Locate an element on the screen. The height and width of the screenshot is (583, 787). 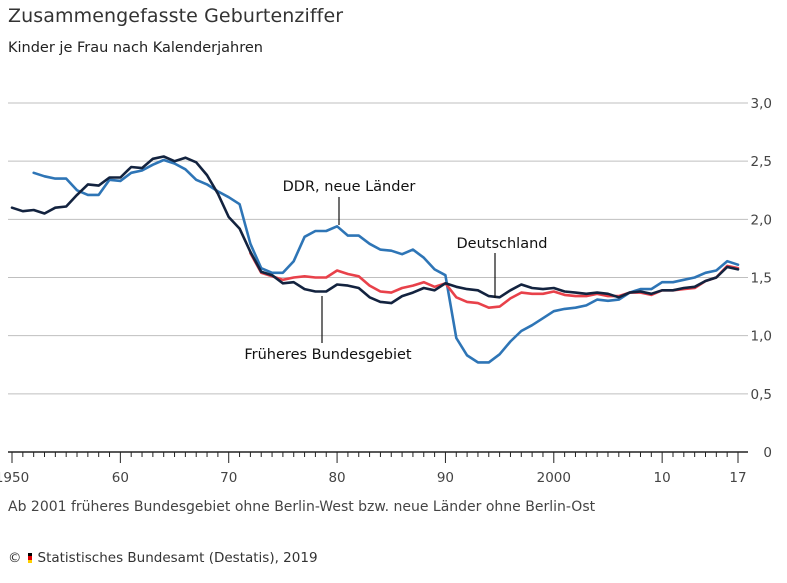
y-axis-tick-labels: 0 0,5 1,0 1,5 2,0 2,5 3,0 is located at coordinates (761, 278).